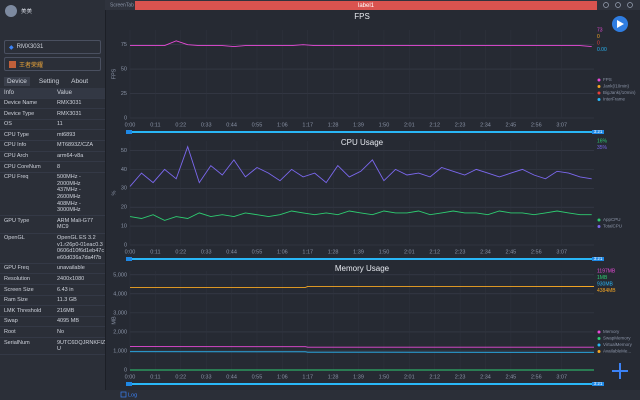  I want to click on table-row: LMK Threshold 216MB, so click(52, 311).